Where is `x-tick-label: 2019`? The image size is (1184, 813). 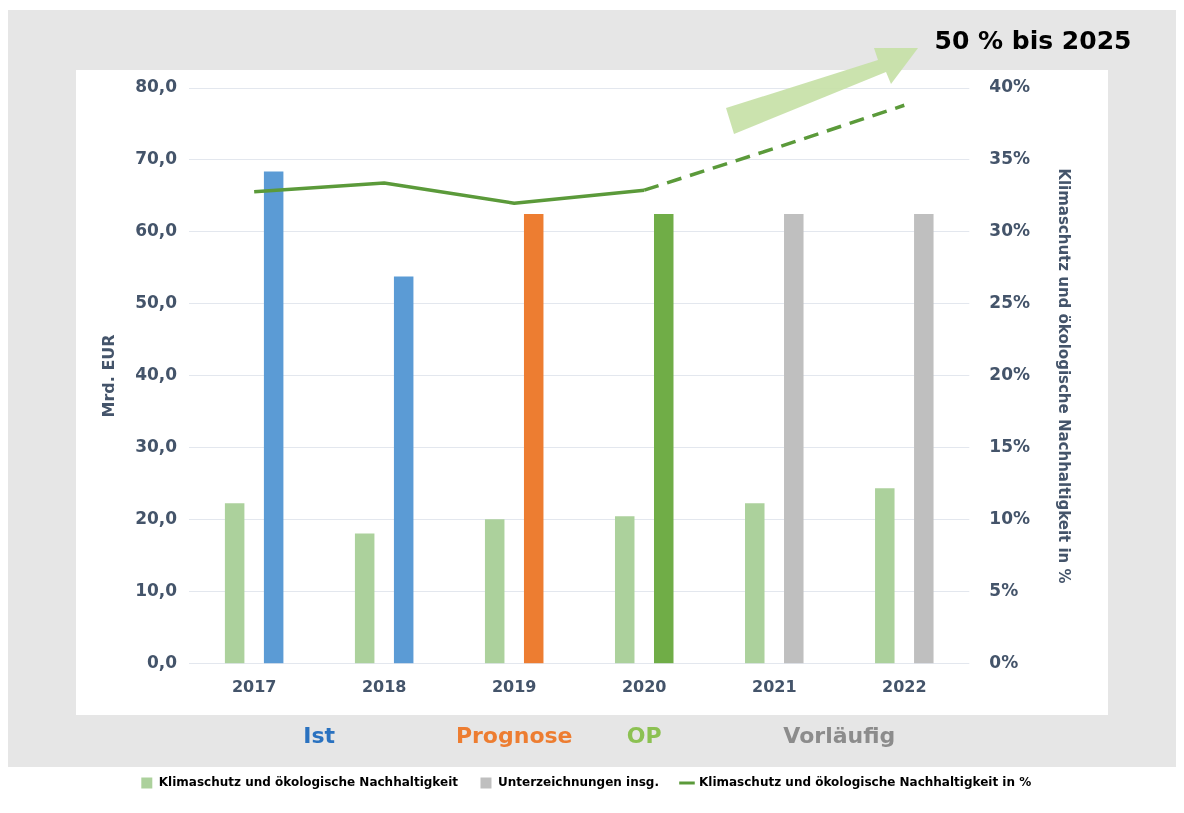
x-tick-label: 2019 is located at coordinates (514, 686).